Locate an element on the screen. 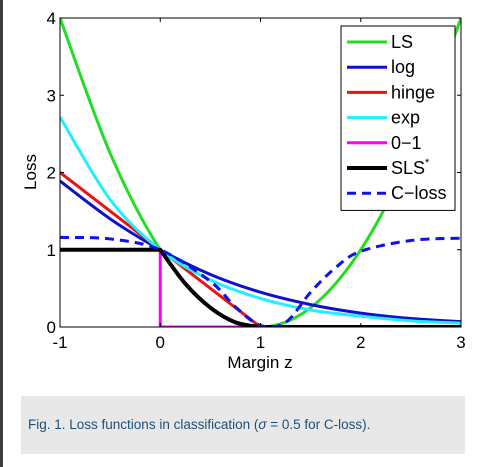  caption-suffix: = 0.5 for C-loss). is located at coordinates (318, 424).